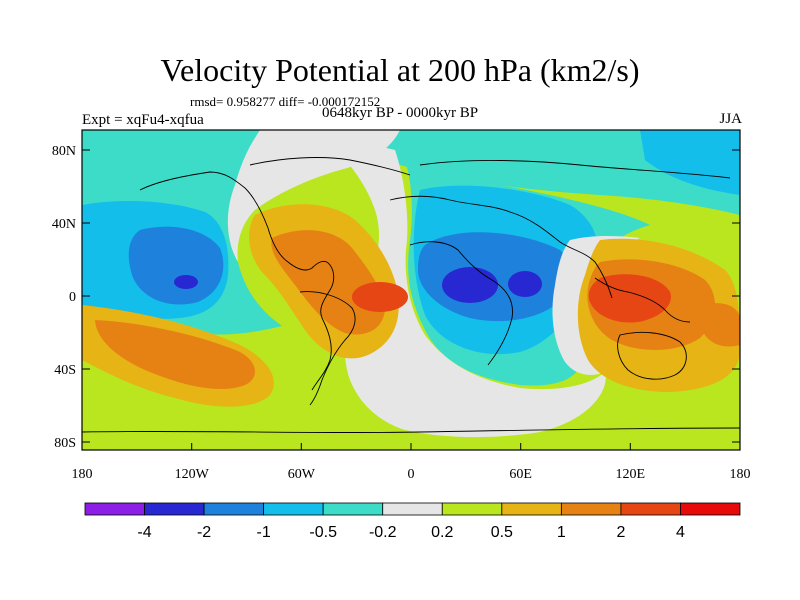 The width and height of the screenshot is (800, 600). Describe the element at coordinates (264, 532) in the screenshot. I see `colorbar-label: -1` at that location.